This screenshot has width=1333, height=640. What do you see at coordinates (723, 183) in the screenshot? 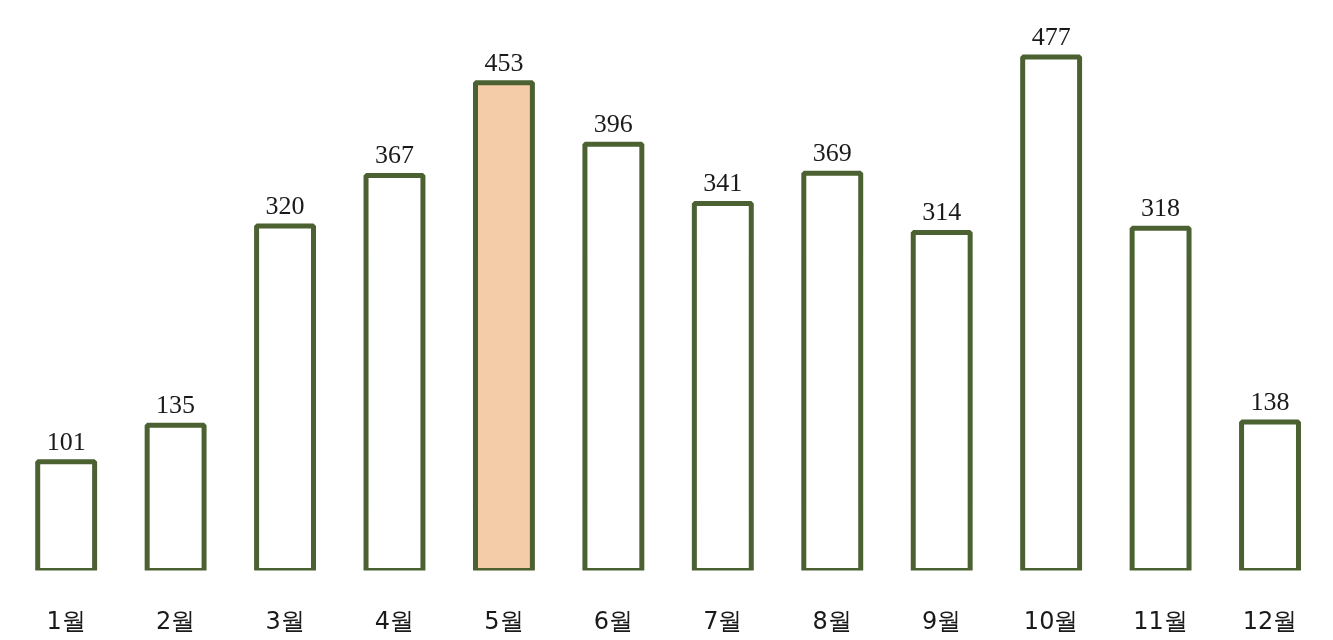
I see `data-label: 341` at bounding box center [723, 183].